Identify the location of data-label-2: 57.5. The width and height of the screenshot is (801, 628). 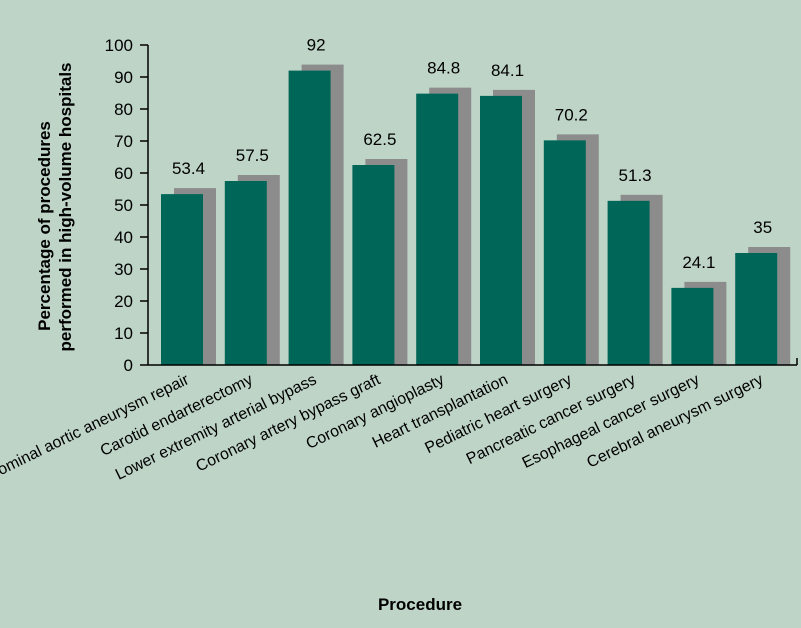
(252, 155).